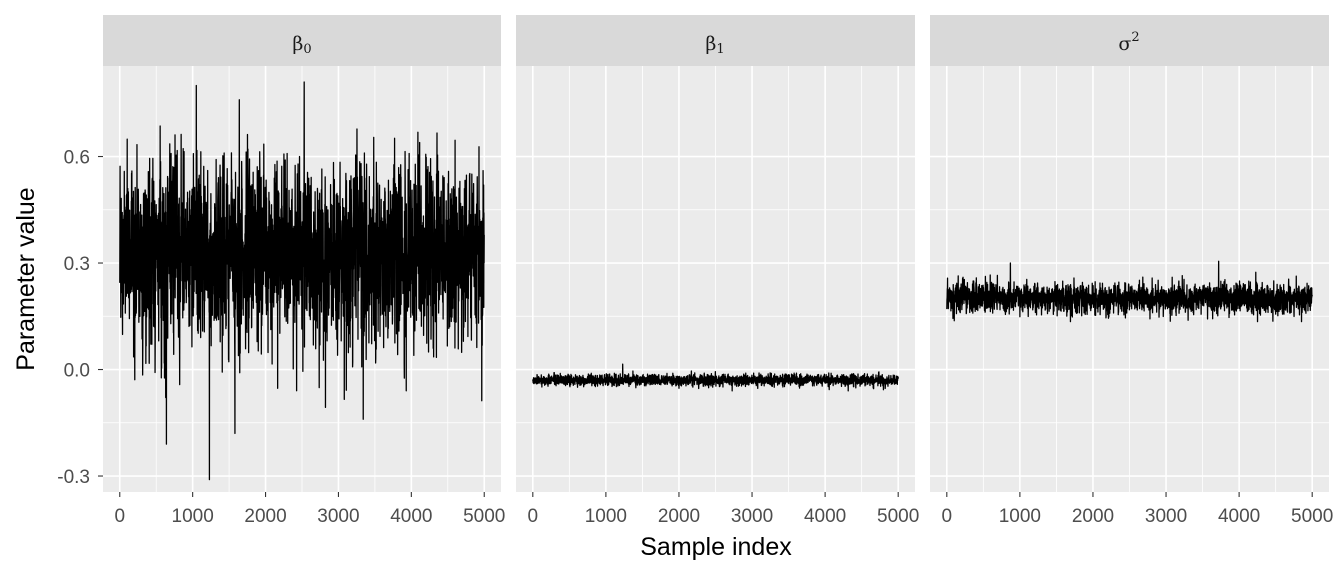 The width and height of the screenshot is (1344, 576). Describe the element at coordinates (1124, 44) in the screenshot. I see `strip-label-base: σ` at that location.